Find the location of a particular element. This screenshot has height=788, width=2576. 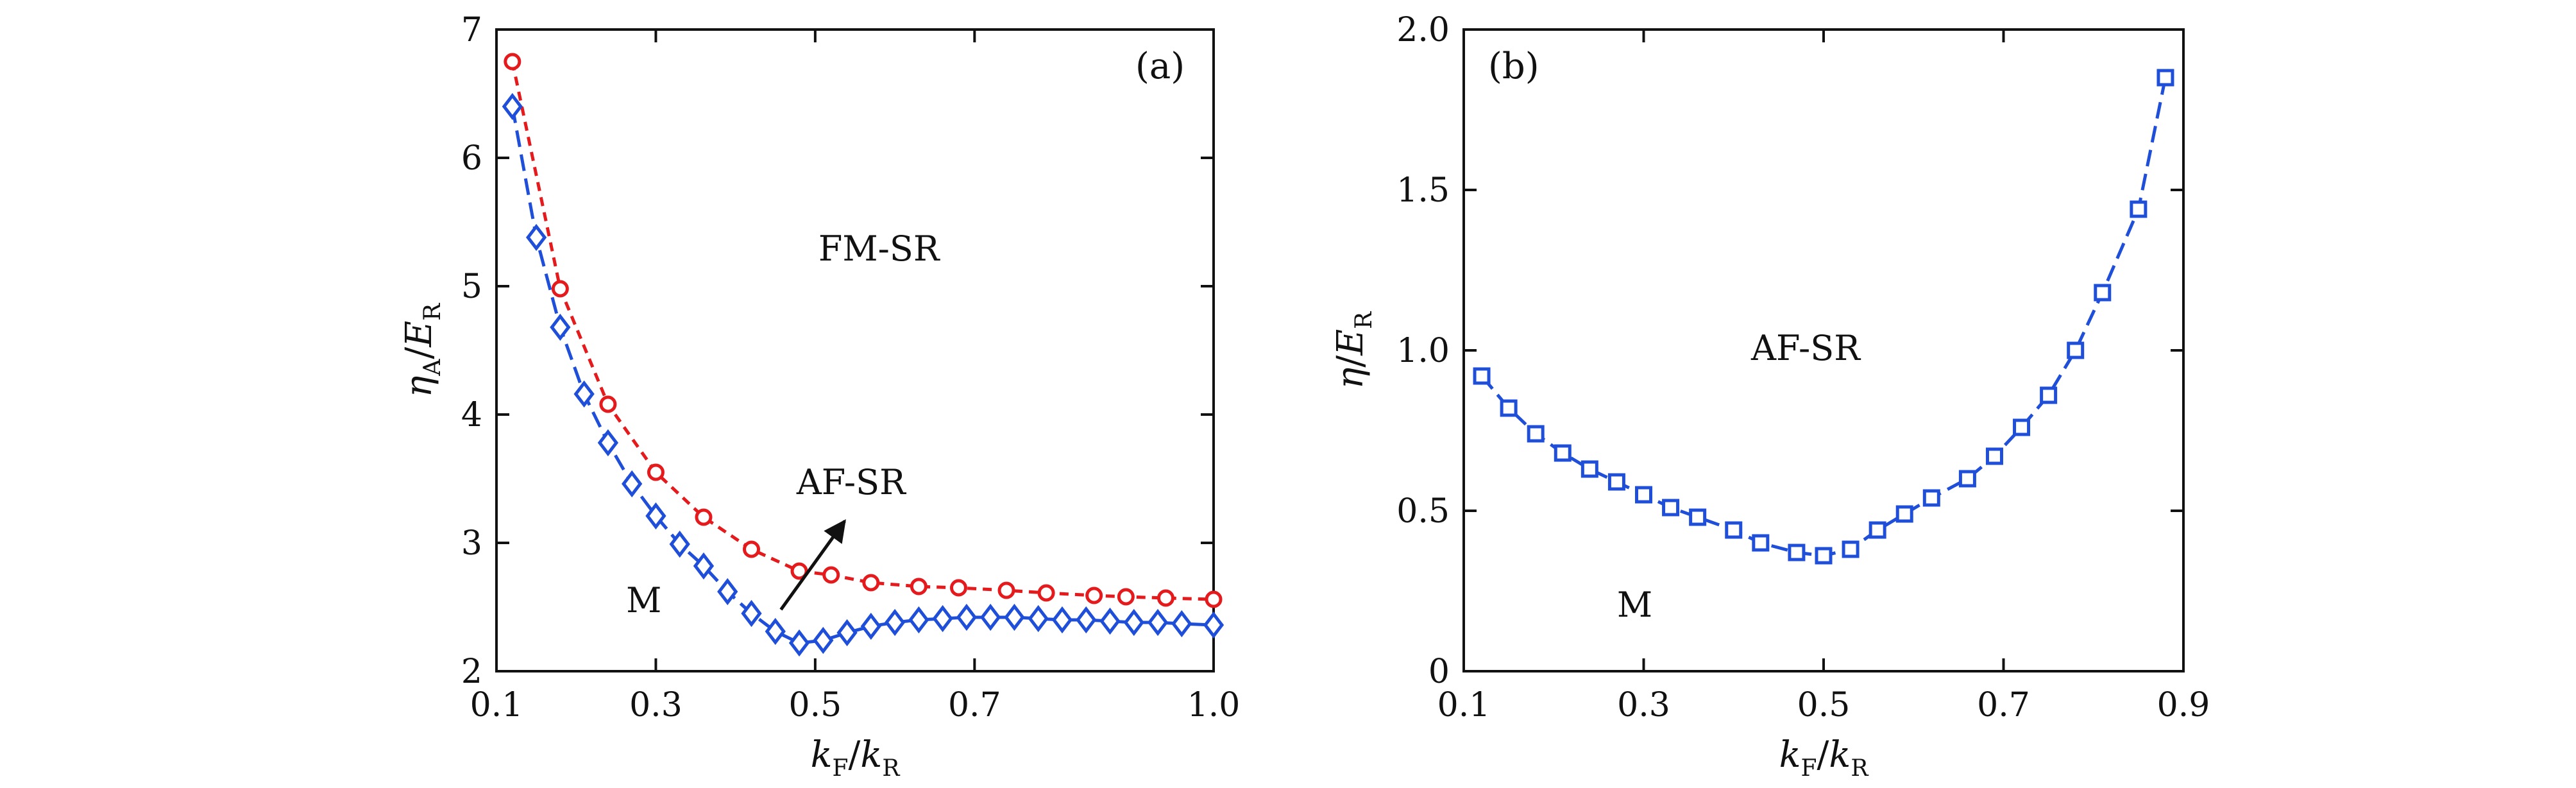

panel-a-x-tick-label: 0.5 is located at coordinates (815, 705).